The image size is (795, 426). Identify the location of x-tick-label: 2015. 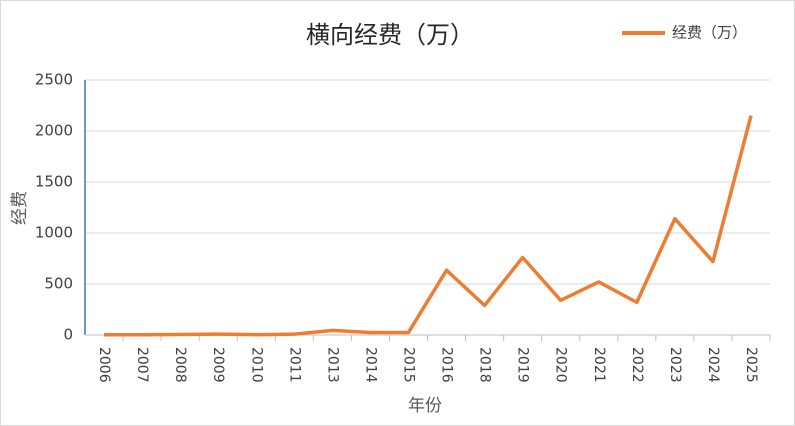
(408, 365).